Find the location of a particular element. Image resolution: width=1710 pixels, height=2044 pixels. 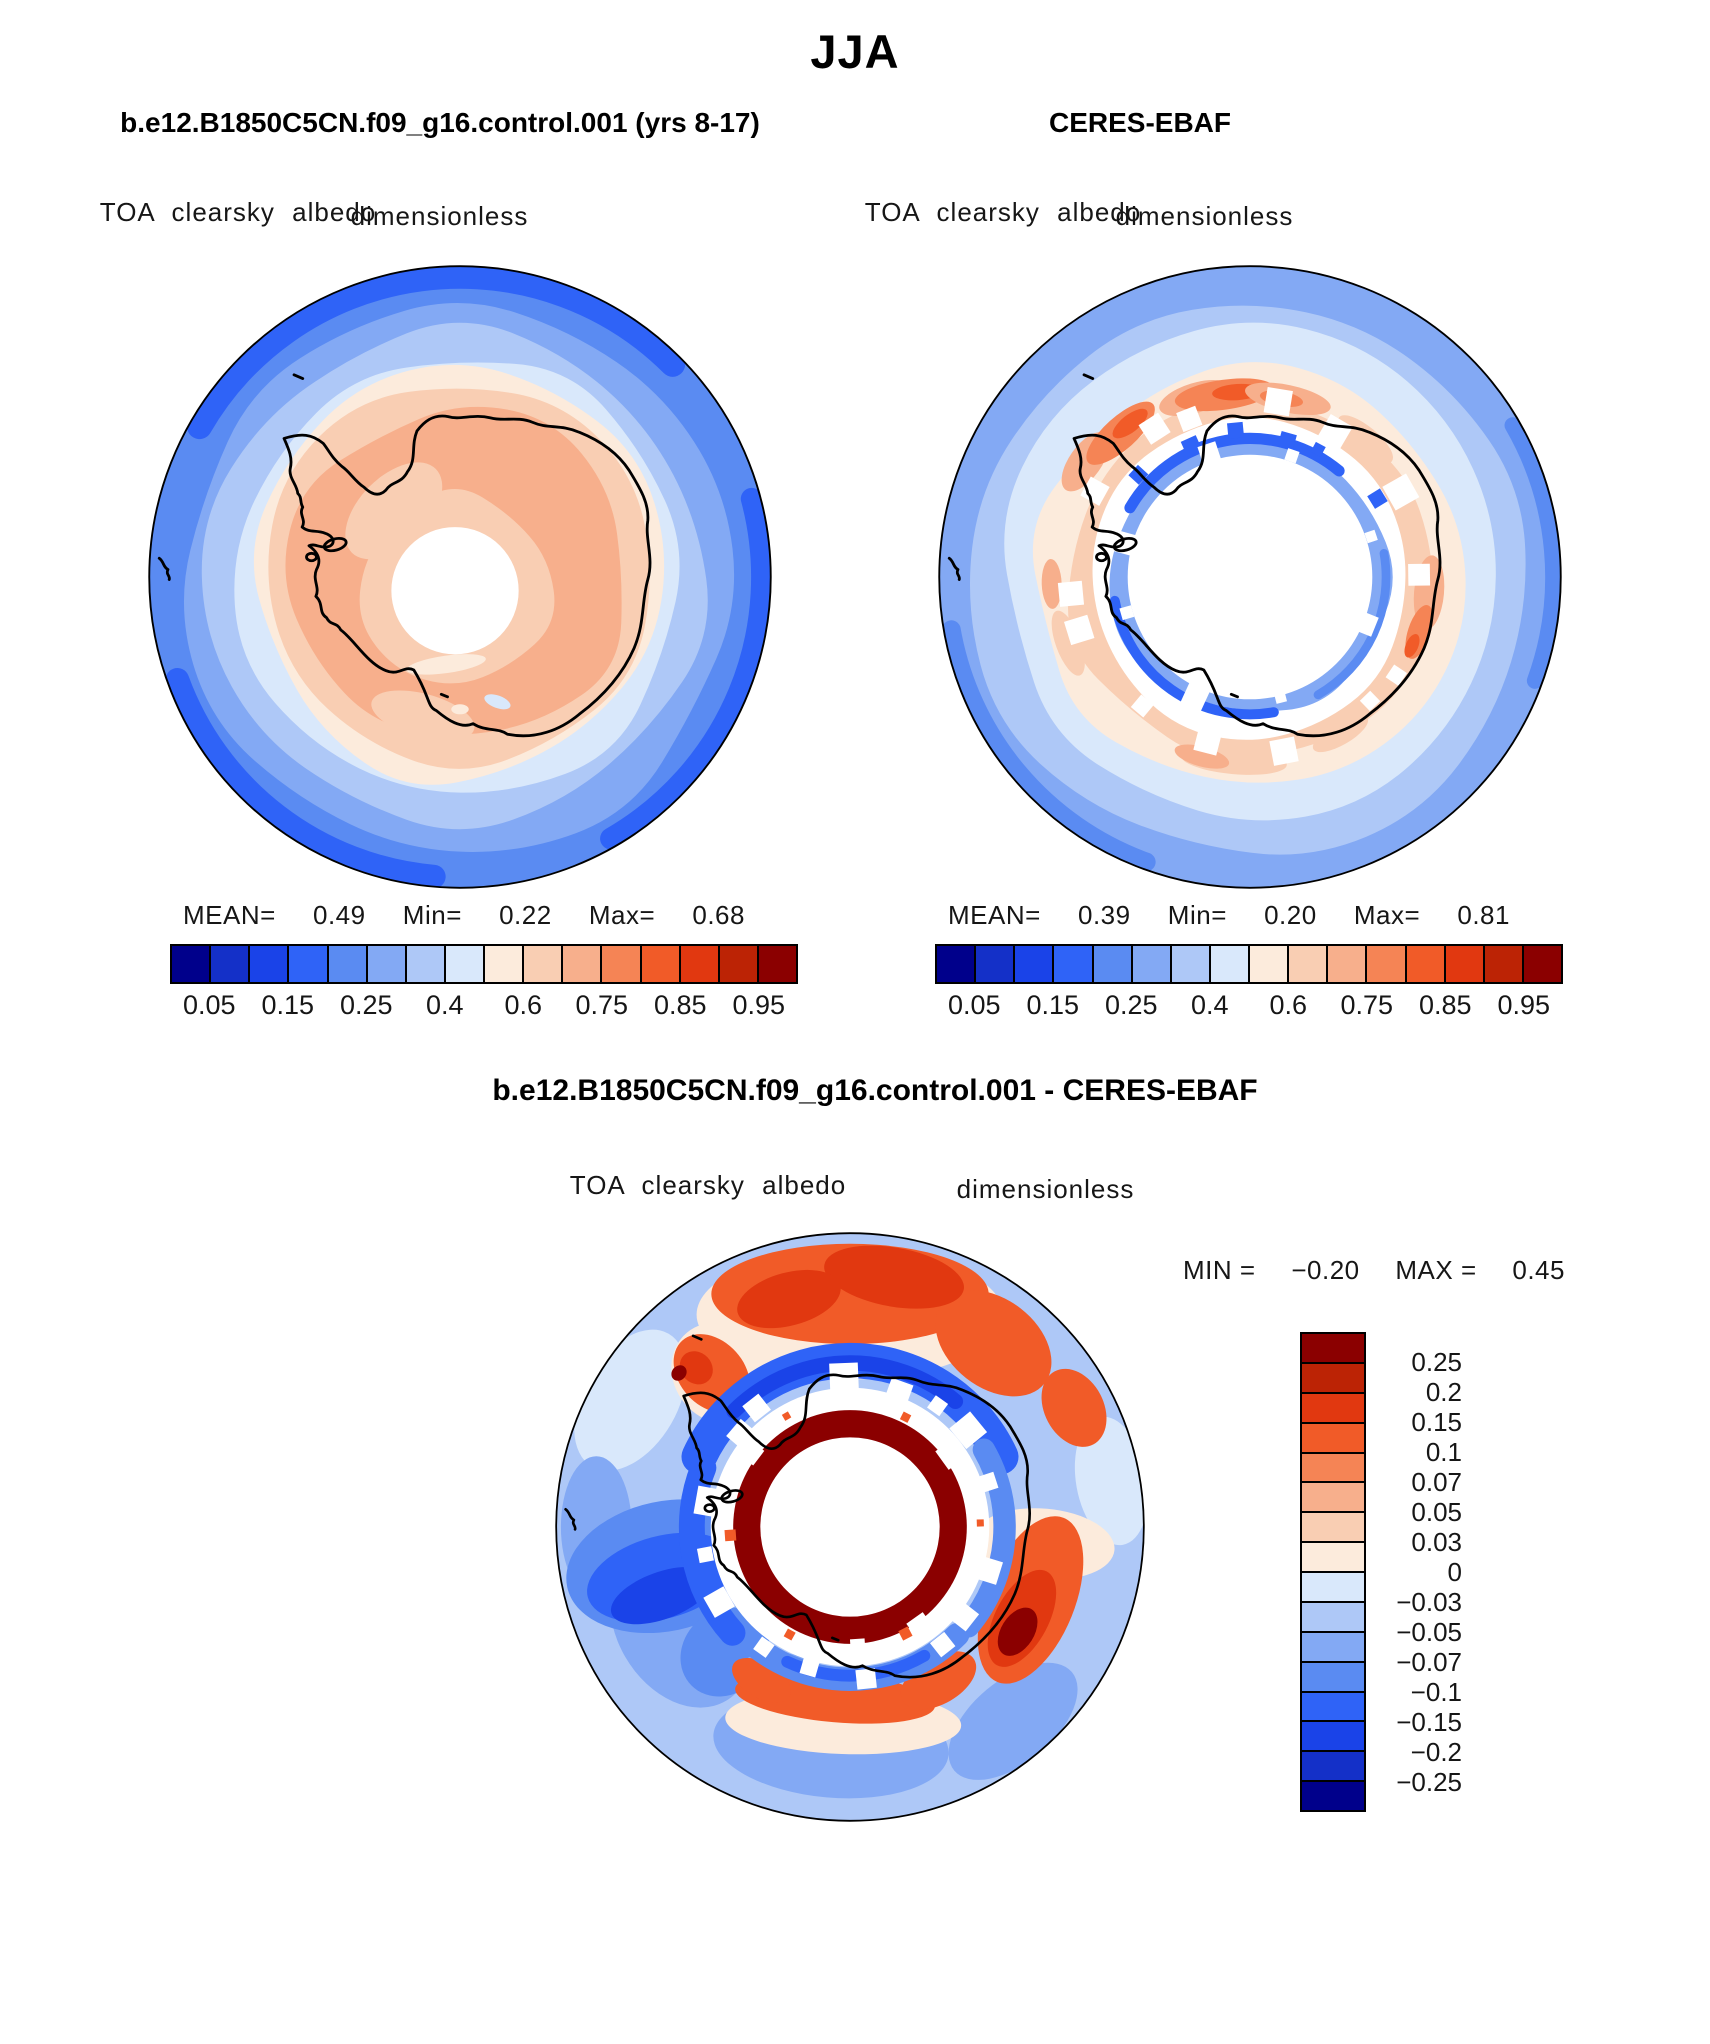

obs-mean-label: MEAN= is located at coordinates (994, 915).